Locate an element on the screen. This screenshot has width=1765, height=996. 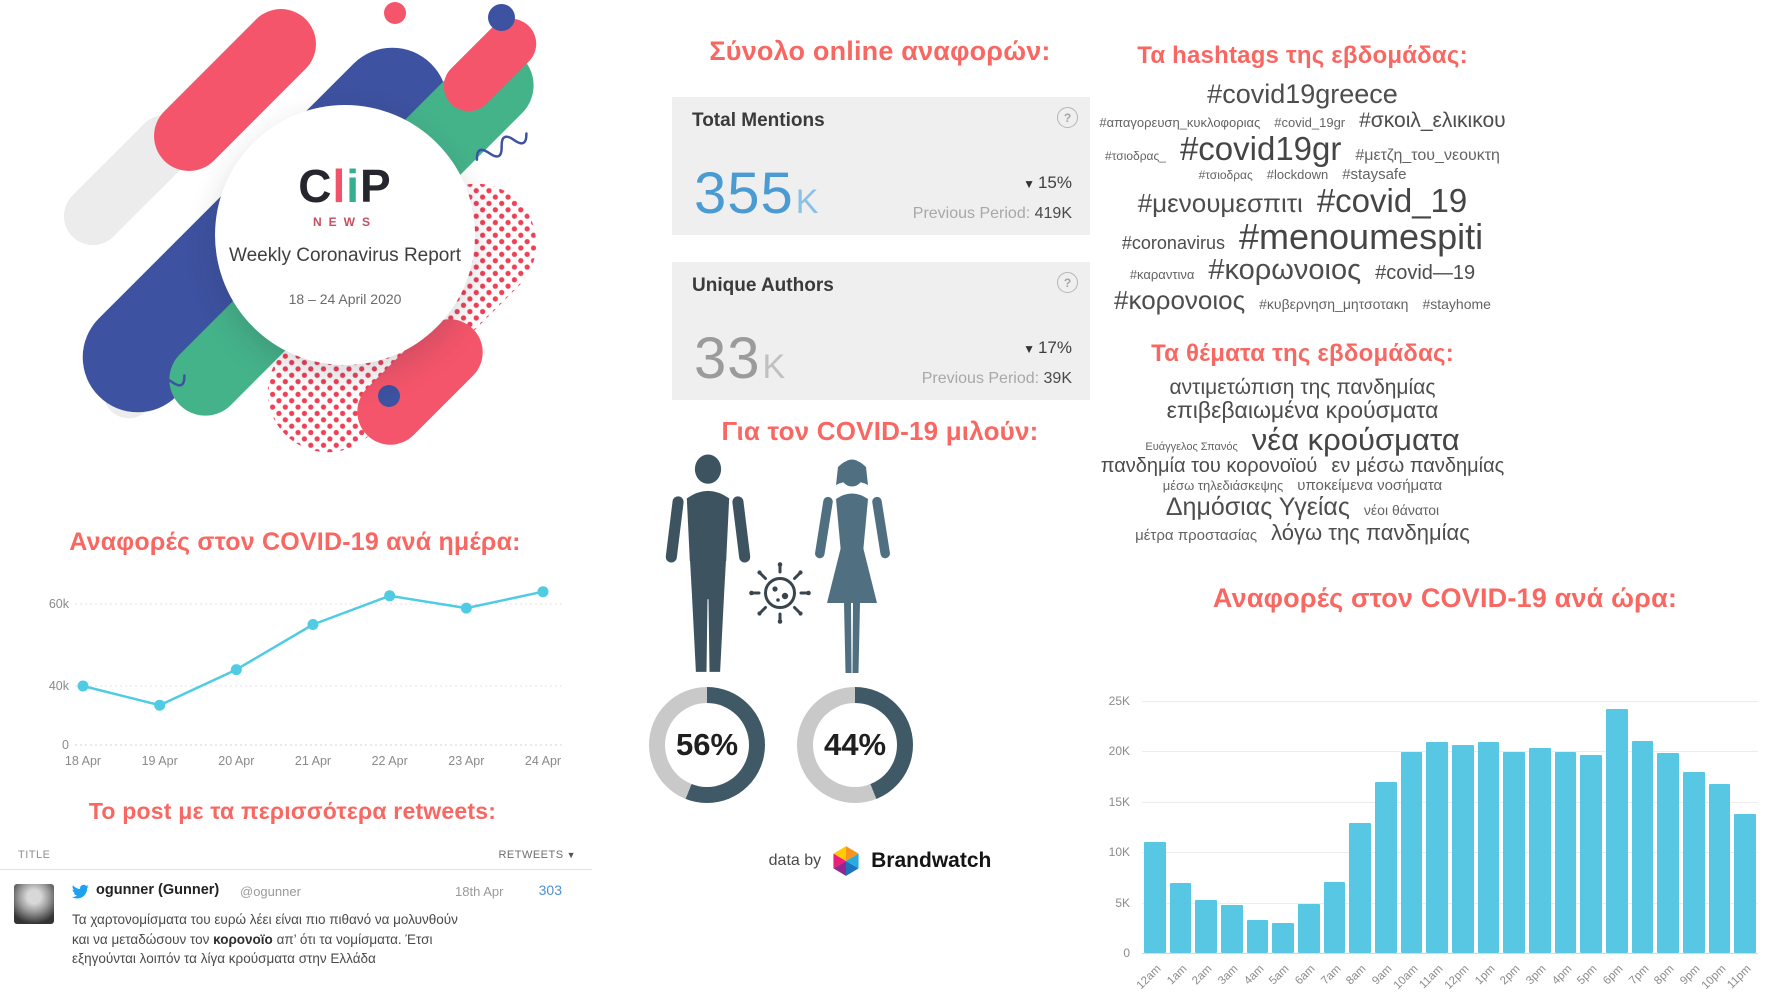
bar-11am is located at coordinates (1437, 847).